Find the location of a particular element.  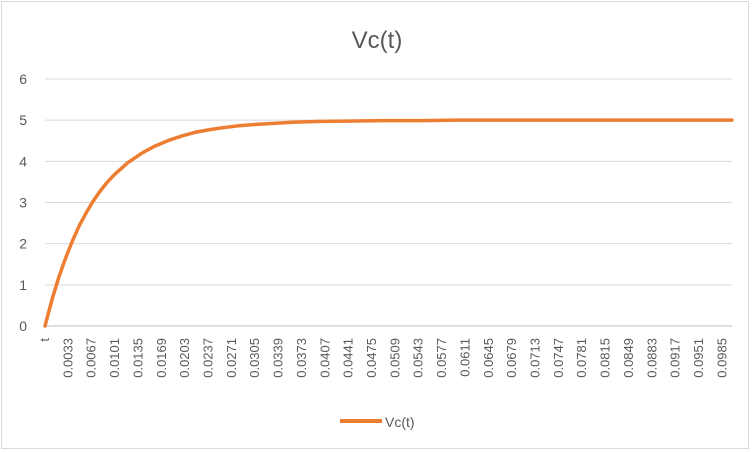

y-tick-label: 4 is located at coordinates (23, 161).